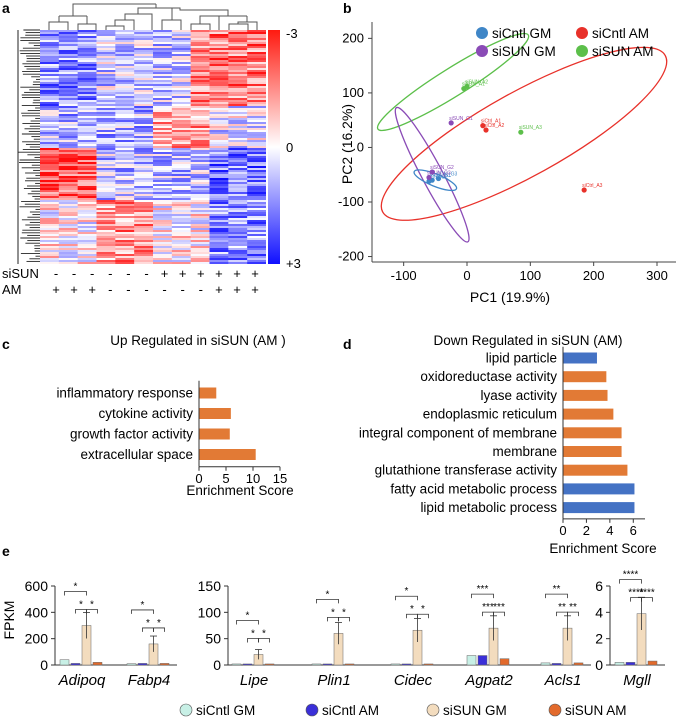 The height and width of the screenshot is (726, 685). Describe the element at coordinates (599, 639) in the screenshot. I see `fpkm-y-tick-label: 2` at that location.